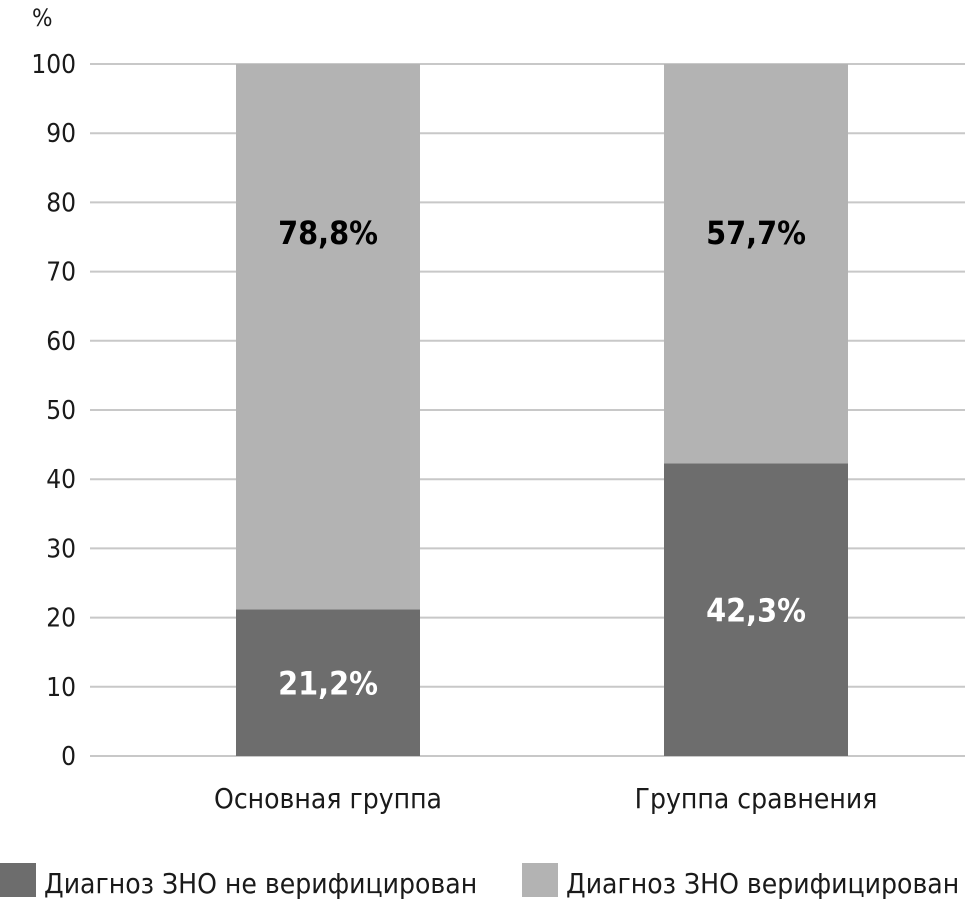  Describe the element at coordinates (260, 883) in the screenshot. I see `legend-label: Диагноз ЗНО не верифицирован` at that location.